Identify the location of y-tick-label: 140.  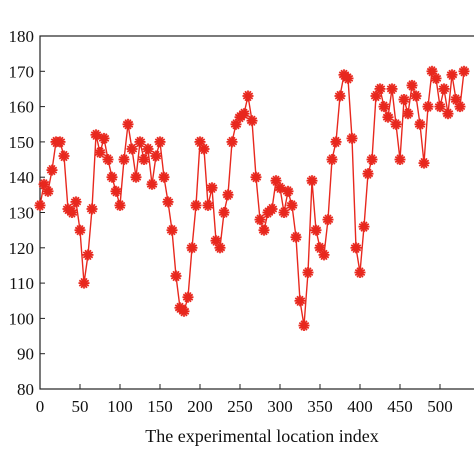
(22, 177).